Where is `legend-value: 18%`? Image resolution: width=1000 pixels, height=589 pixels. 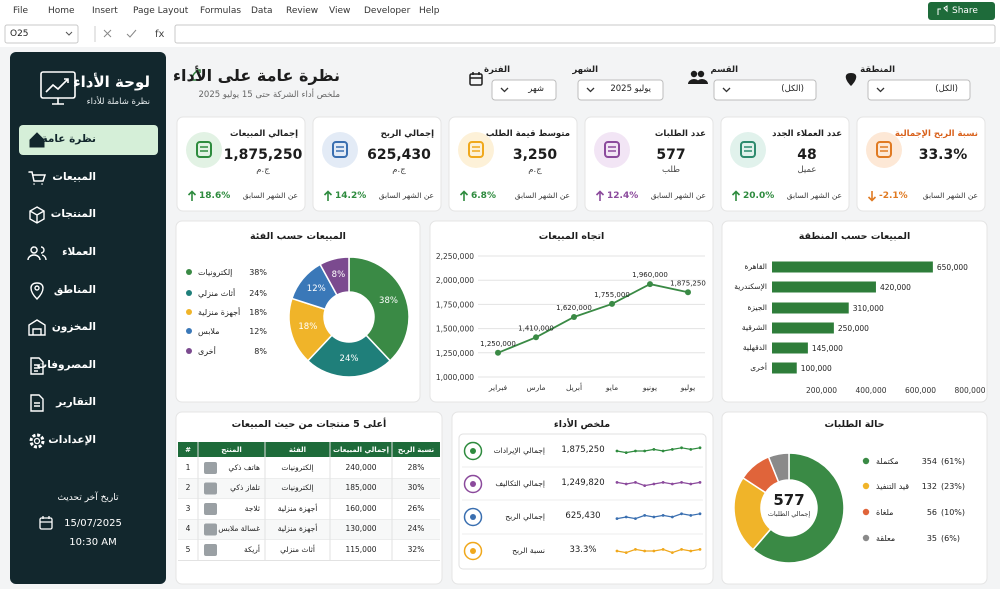
legend-value: 18% is located at coordinates (258, 312).